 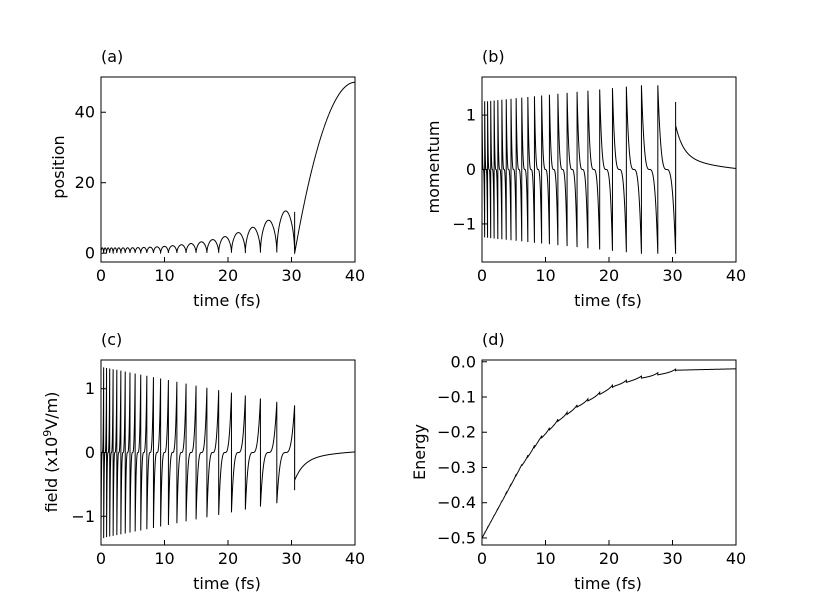 I want to click on series-line-b, so click(x=609, y=169).